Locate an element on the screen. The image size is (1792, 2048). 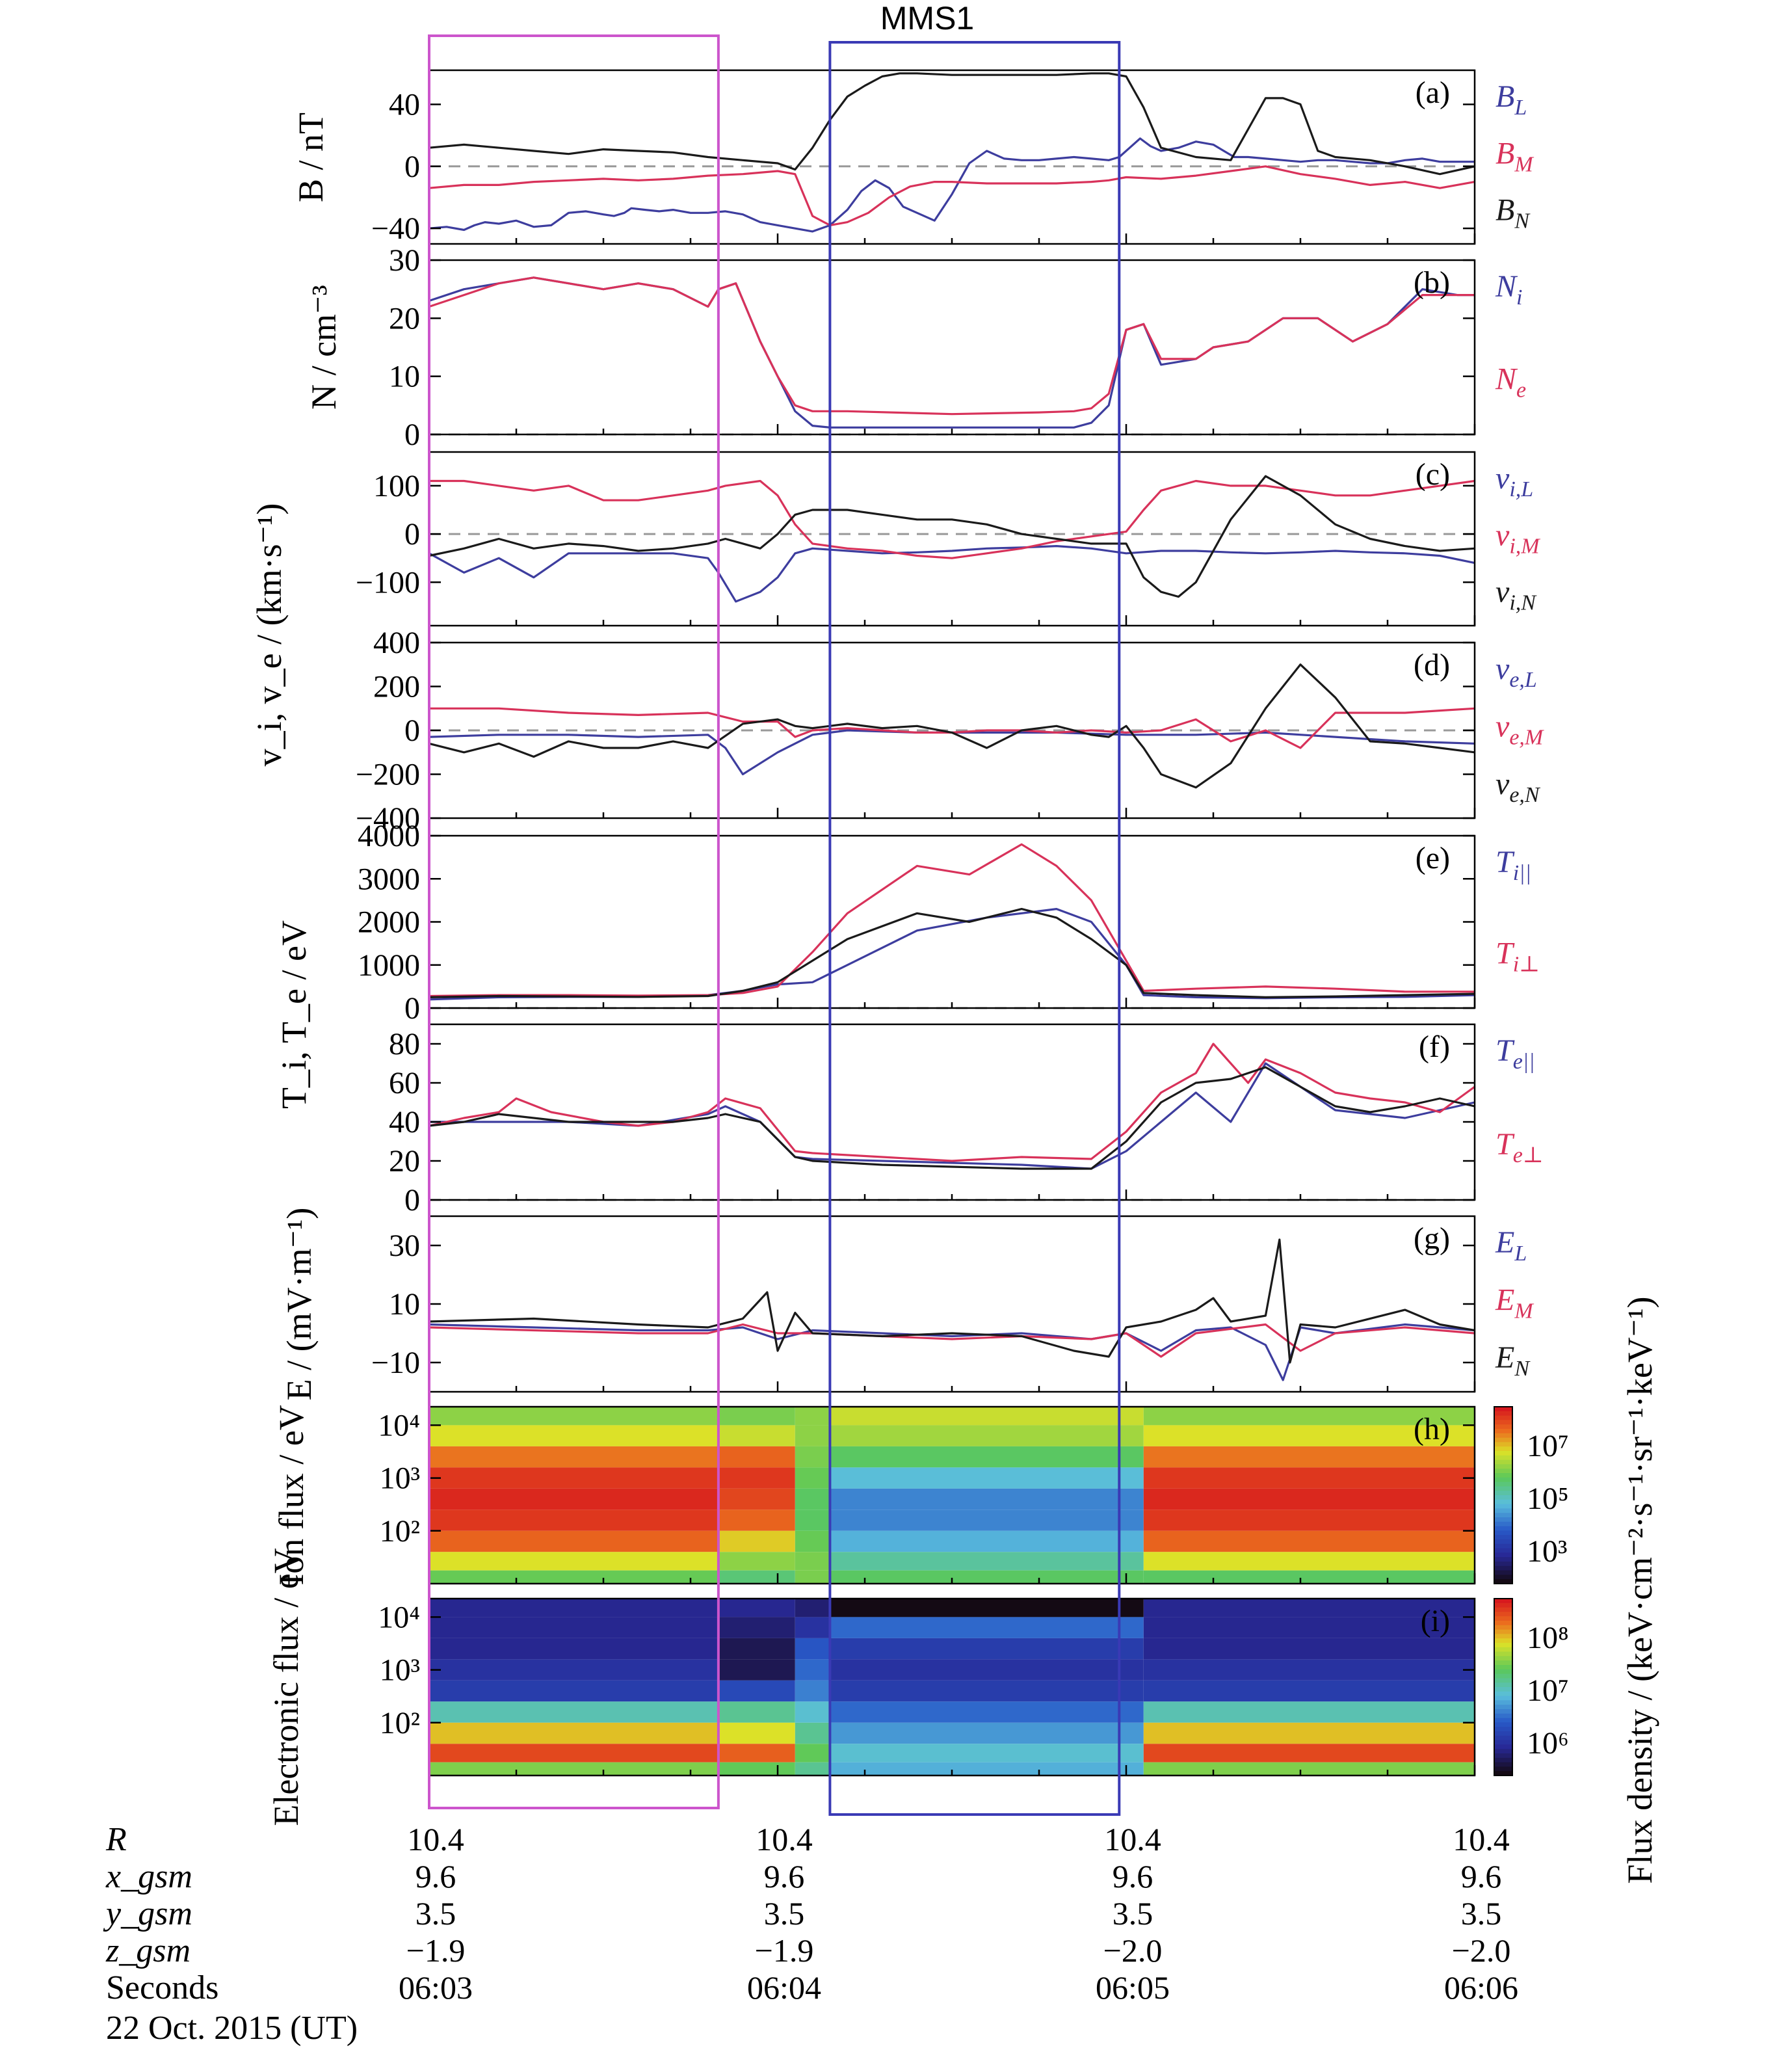
ylabel-i: Electronic flux / eV is located at coordinates (286, 1687).